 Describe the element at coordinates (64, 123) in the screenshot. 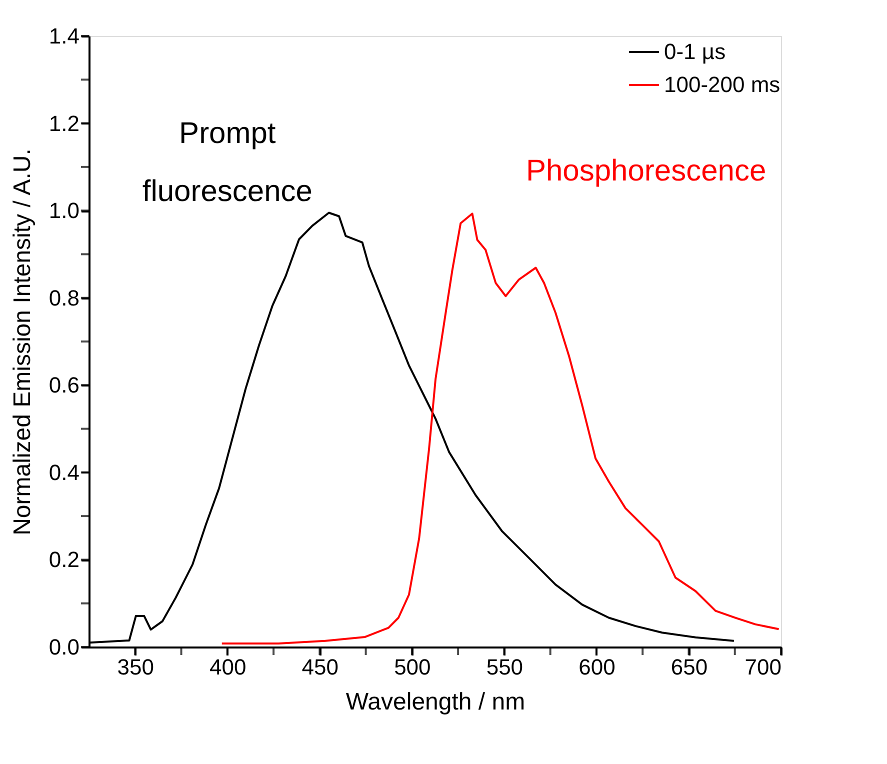

I see `y-tick-label: 1.2` at that location.